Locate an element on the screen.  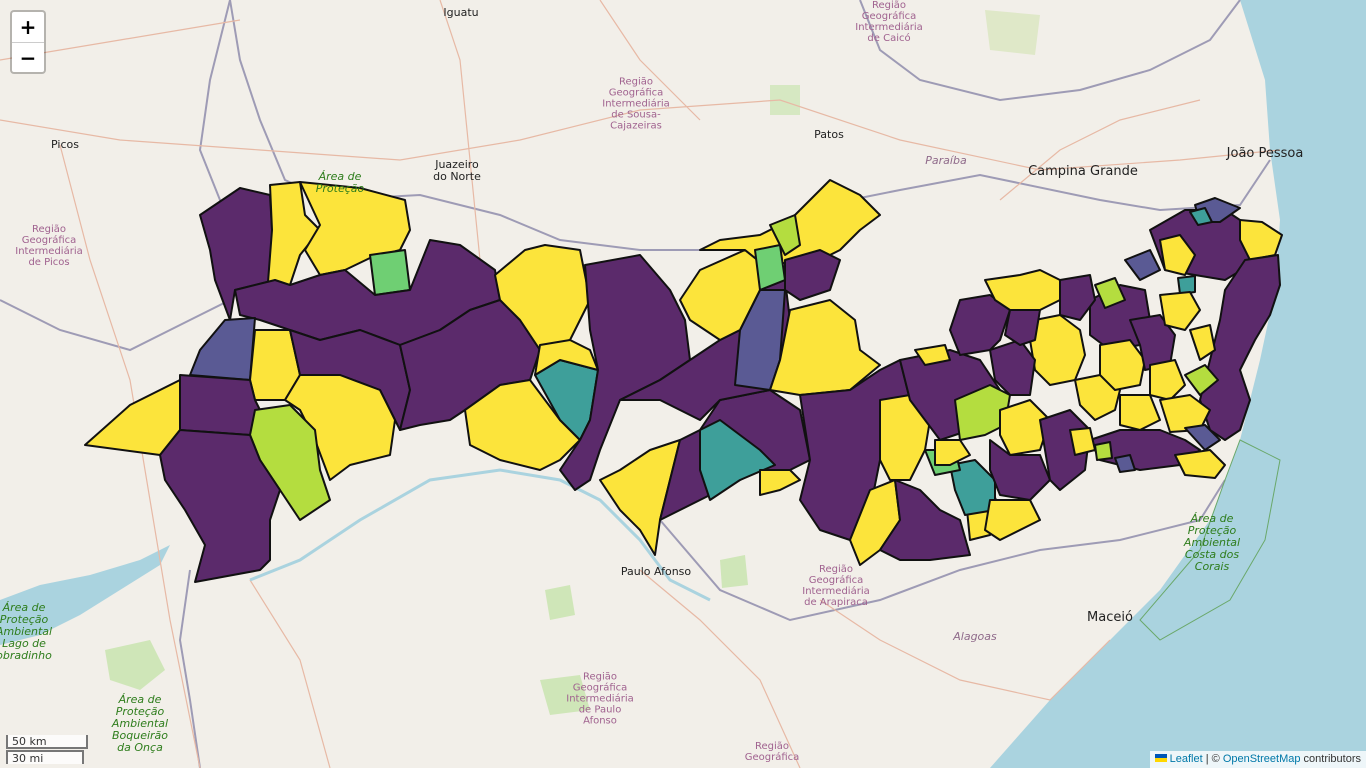
label-joao-pessoa: João Pessoa is located at coordinates (1265, 153).